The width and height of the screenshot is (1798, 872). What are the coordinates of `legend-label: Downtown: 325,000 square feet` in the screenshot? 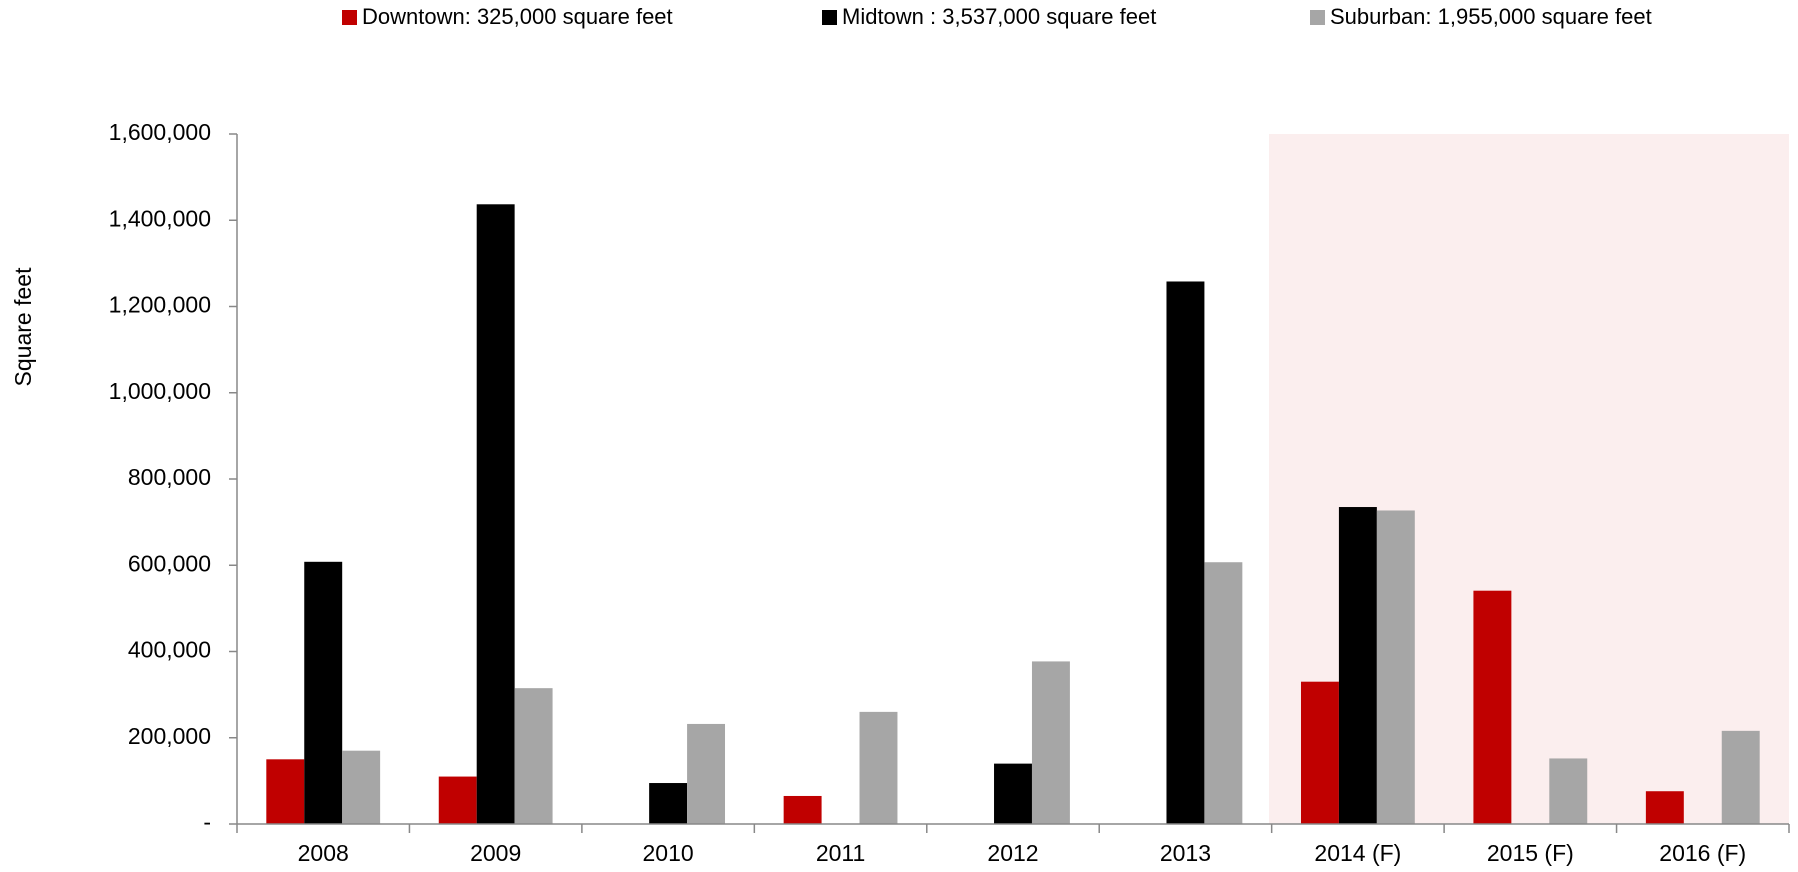 It's located at (517, 16).